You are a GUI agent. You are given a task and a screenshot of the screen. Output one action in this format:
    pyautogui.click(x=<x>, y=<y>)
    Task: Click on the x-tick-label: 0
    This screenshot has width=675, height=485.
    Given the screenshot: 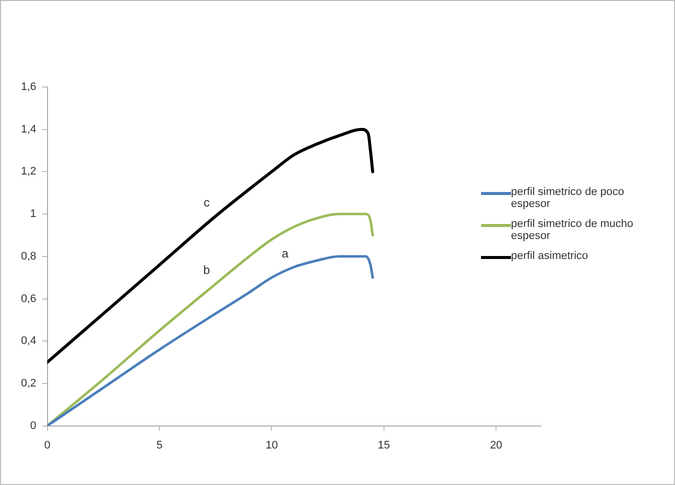 What is the action you would take?
    pyautogui.click(x=47, y=445)
    